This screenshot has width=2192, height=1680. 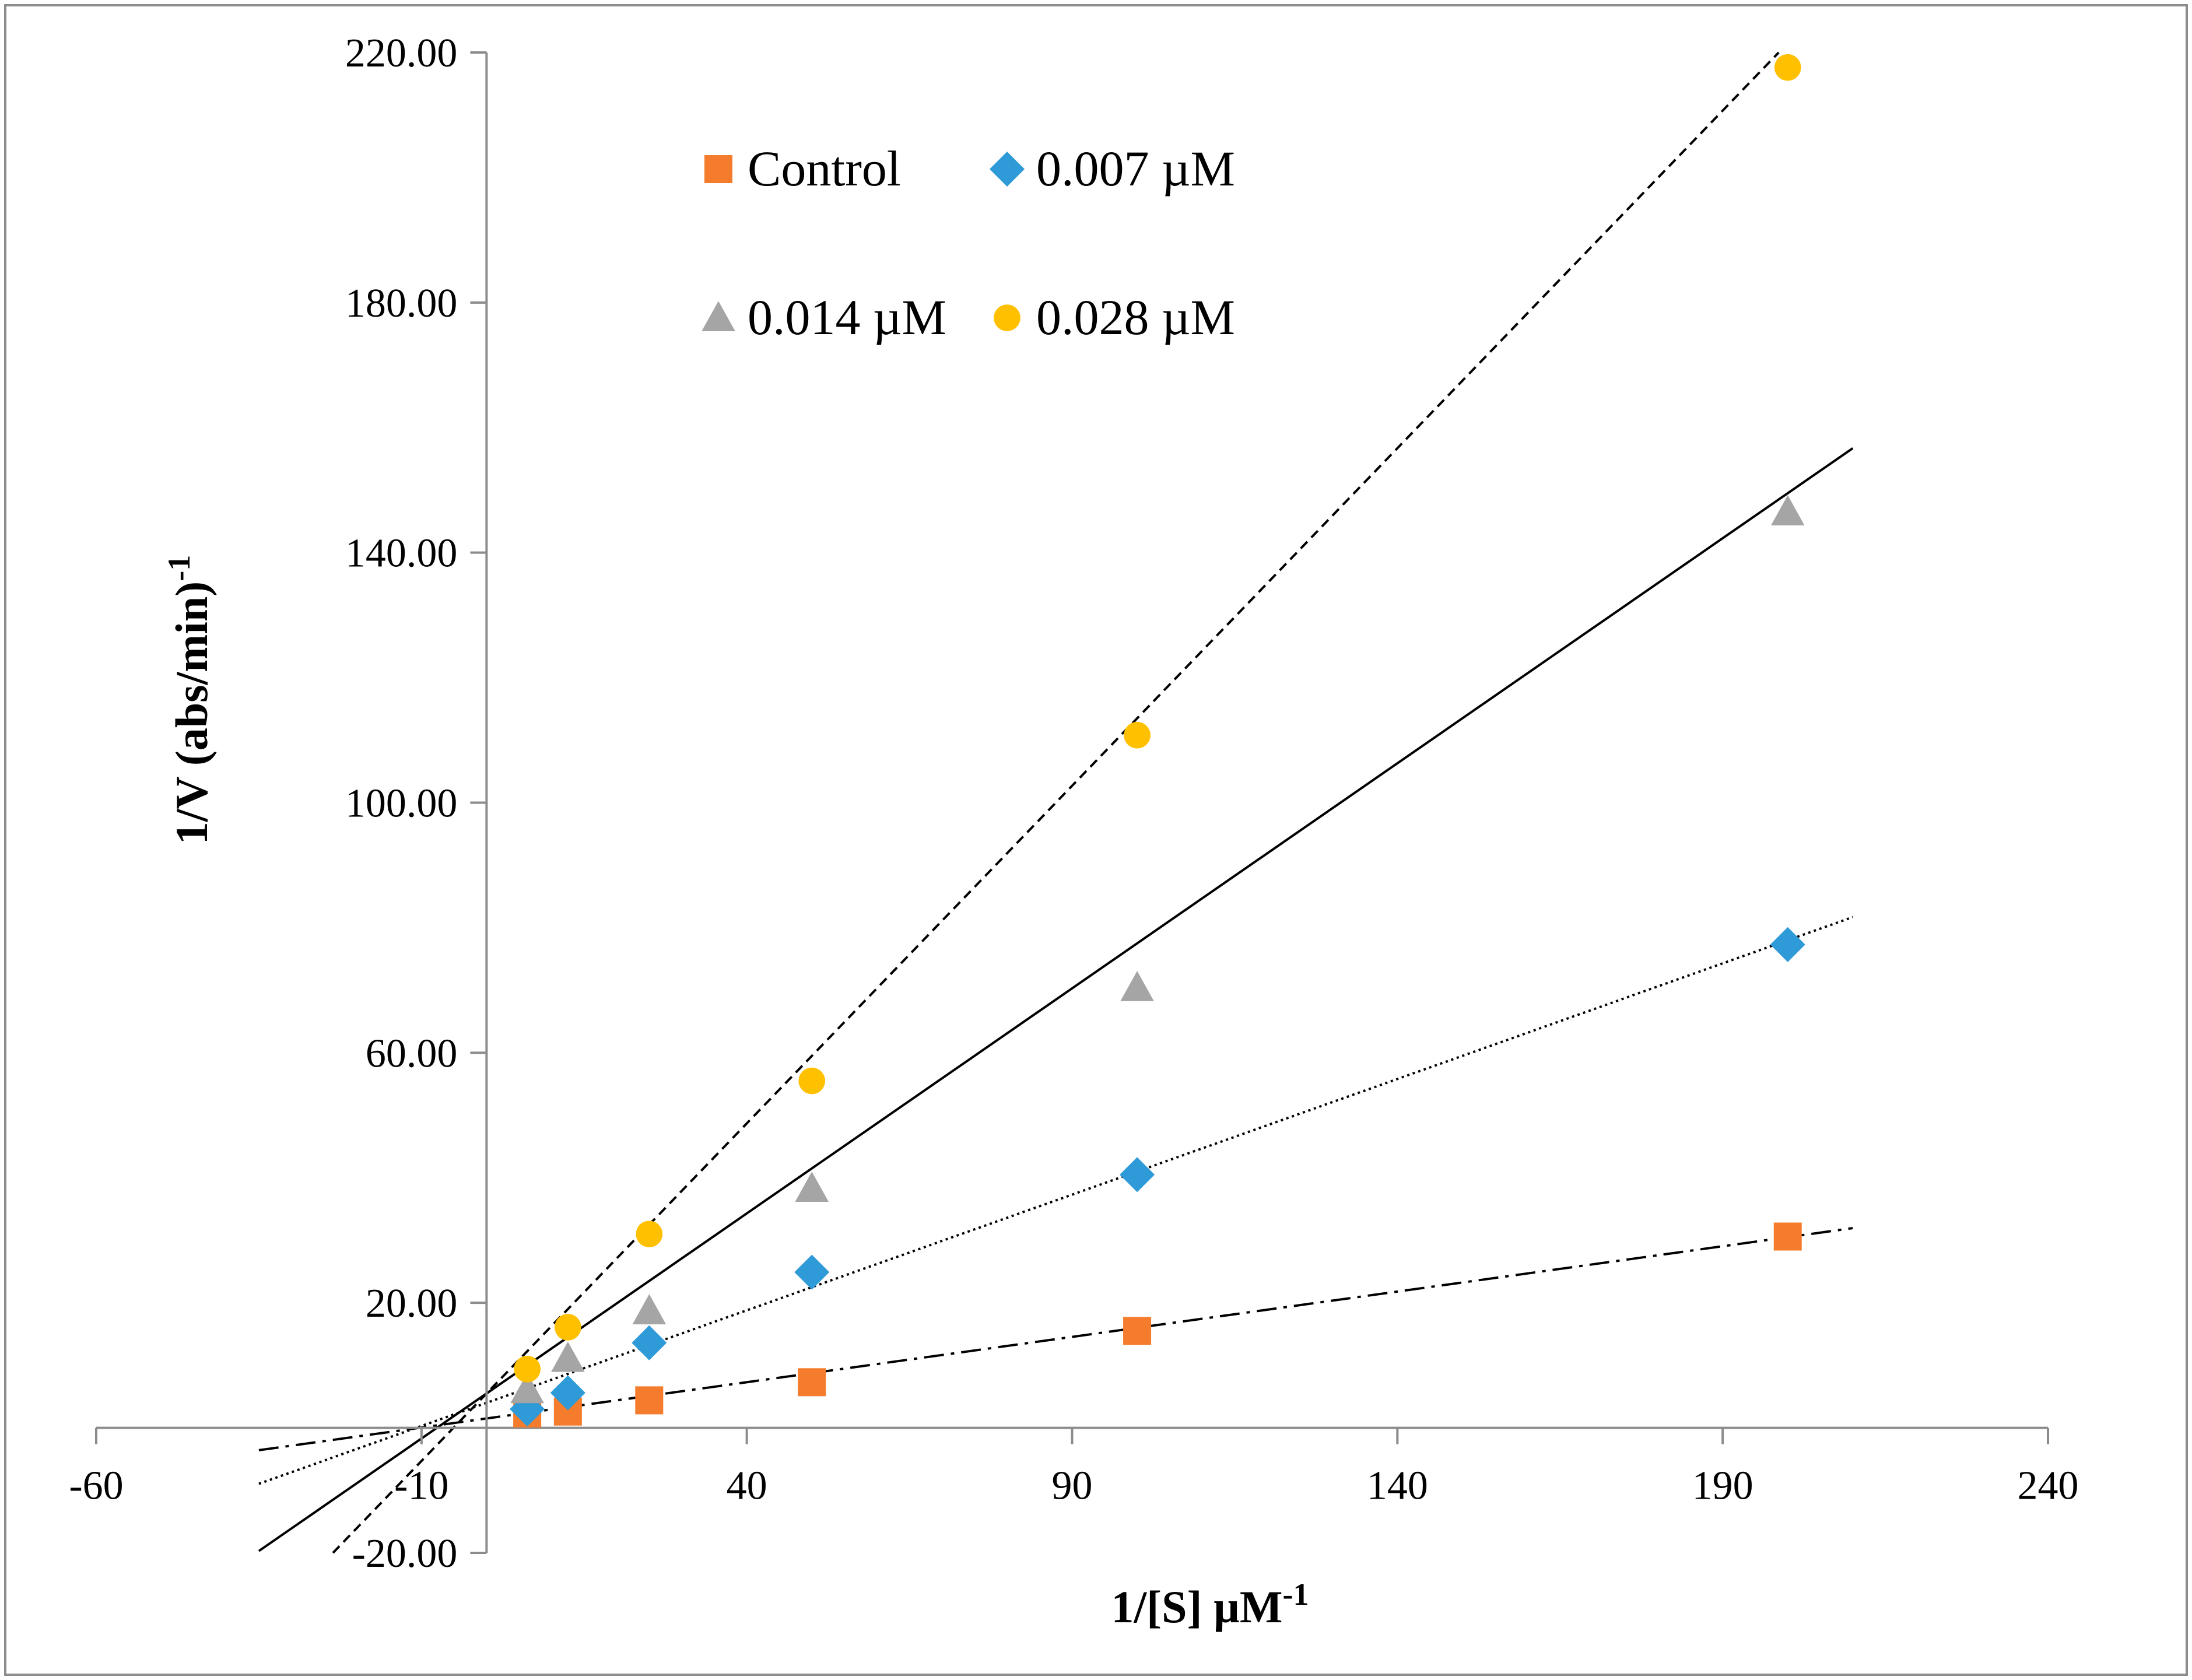 I want to click on legend: Control 0.007 µM 0.014 µM 0.028 µM, so click(x=969, y=243).